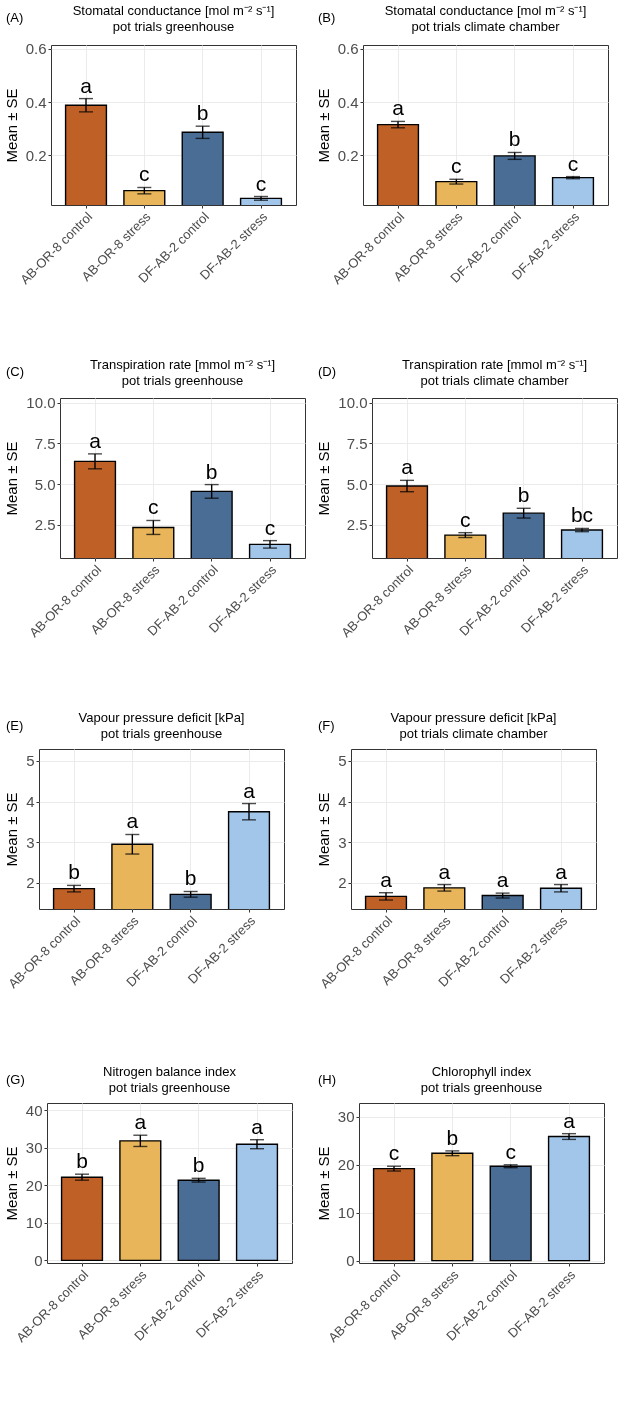  I want to click on text: (D), so click(327, 371).